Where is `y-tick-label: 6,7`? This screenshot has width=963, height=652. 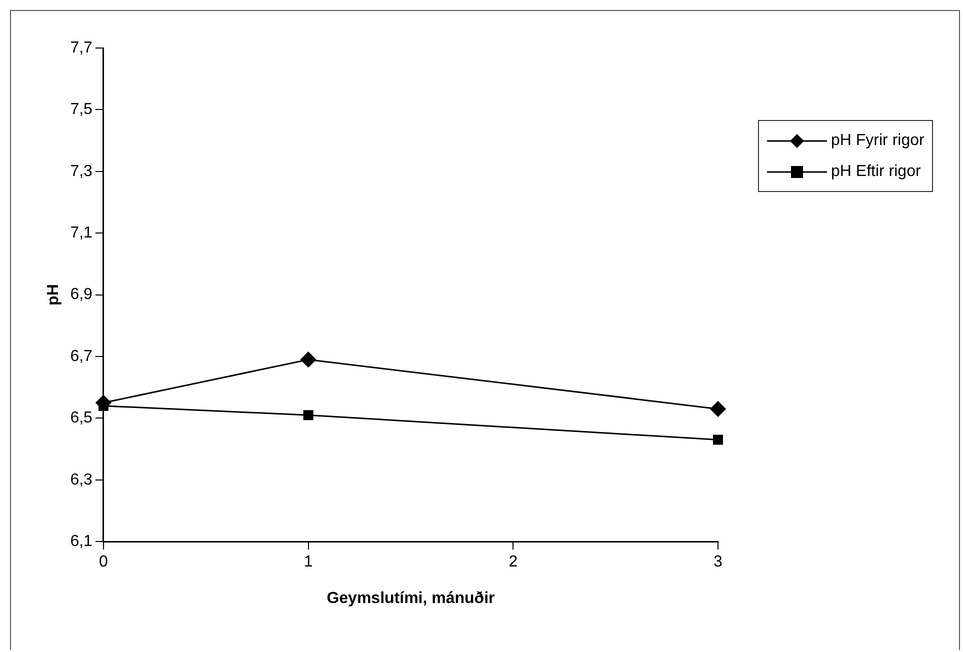
y-tick-label: 6,7 is located at coordinates (81, 356).